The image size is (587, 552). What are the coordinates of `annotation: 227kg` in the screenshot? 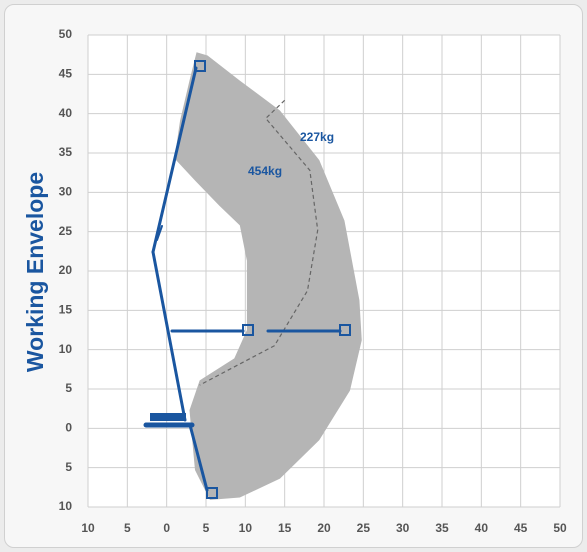 It's located at (317, 137).